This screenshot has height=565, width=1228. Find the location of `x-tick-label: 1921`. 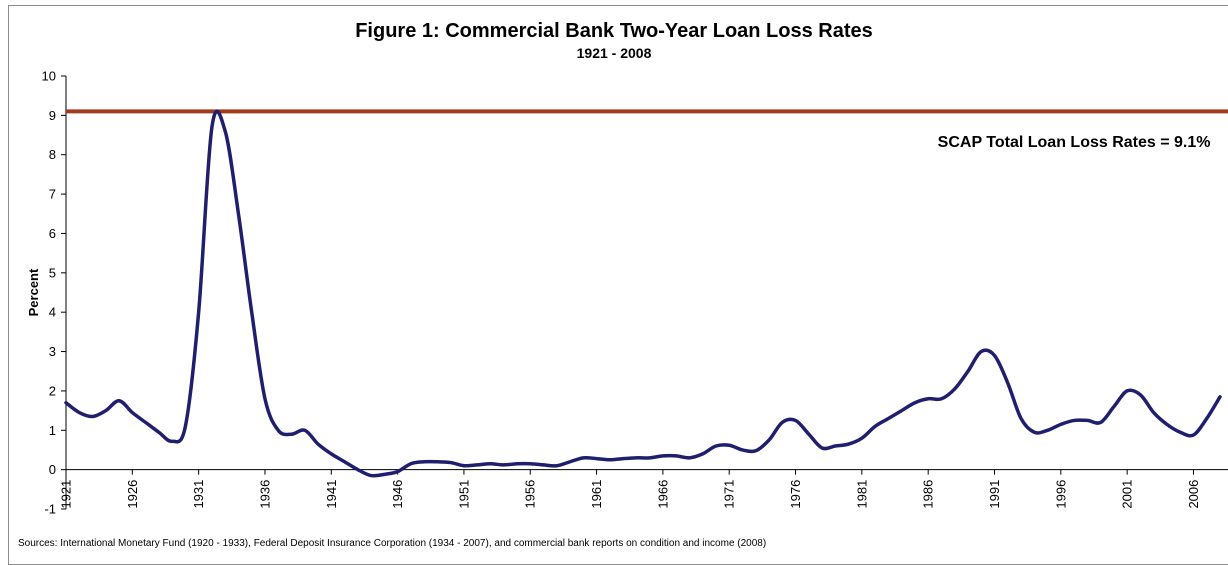

x-tick-label: 1921 is located at coordinates (66, 494).